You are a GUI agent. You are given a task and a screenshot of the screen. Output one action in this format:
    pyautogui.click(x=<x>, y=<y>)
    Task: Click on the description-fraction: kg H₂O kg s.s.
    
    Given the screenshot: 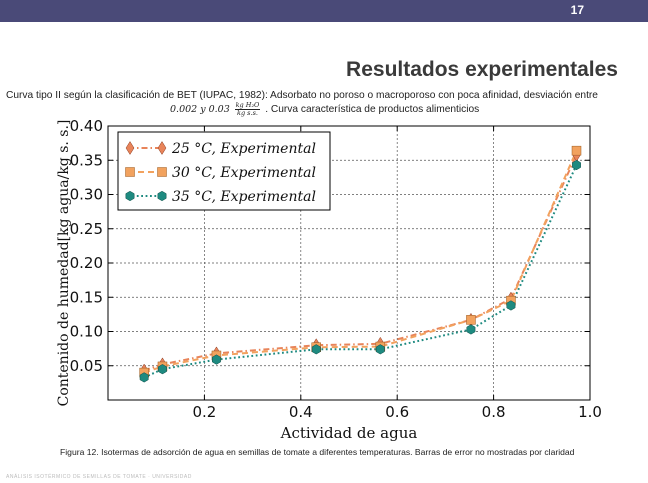 What is the action you would take?
    pyautogui.click(x=247, y=109)
    